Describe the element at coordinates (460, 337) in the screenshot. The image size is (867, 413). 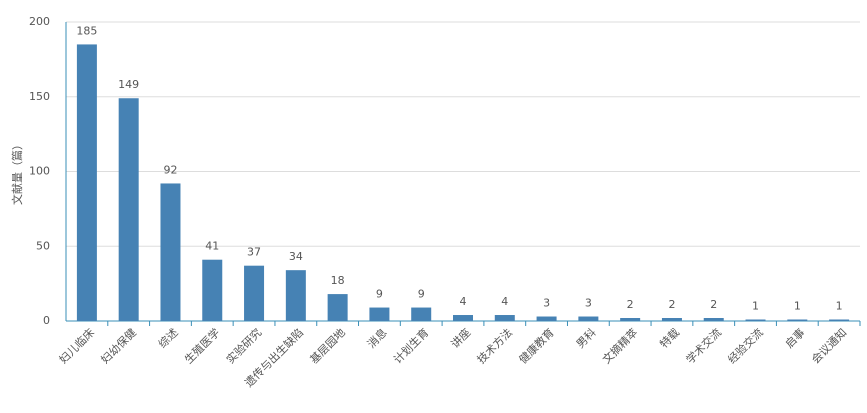
I see `x-tick-label: 讲座` at that location.